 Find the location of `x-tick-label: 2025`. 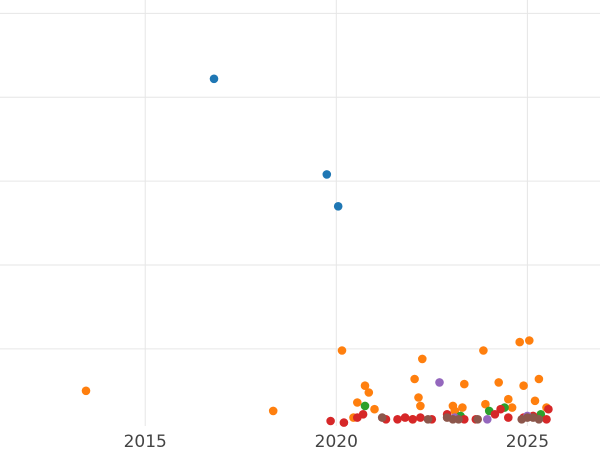

x-tick-label: 2025 is located at coordinates (527, 441).